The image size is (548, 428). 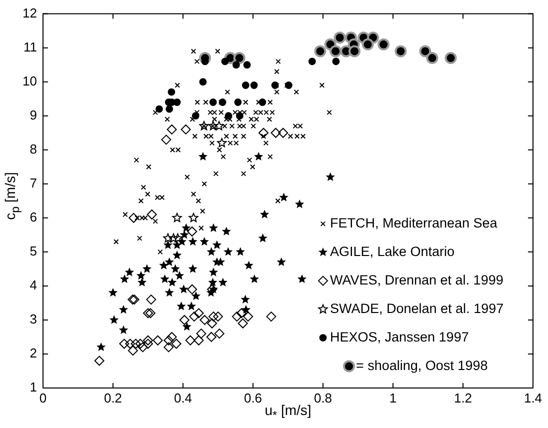 I want to click on y-tick-label: 9, so click(x=33, y=114).